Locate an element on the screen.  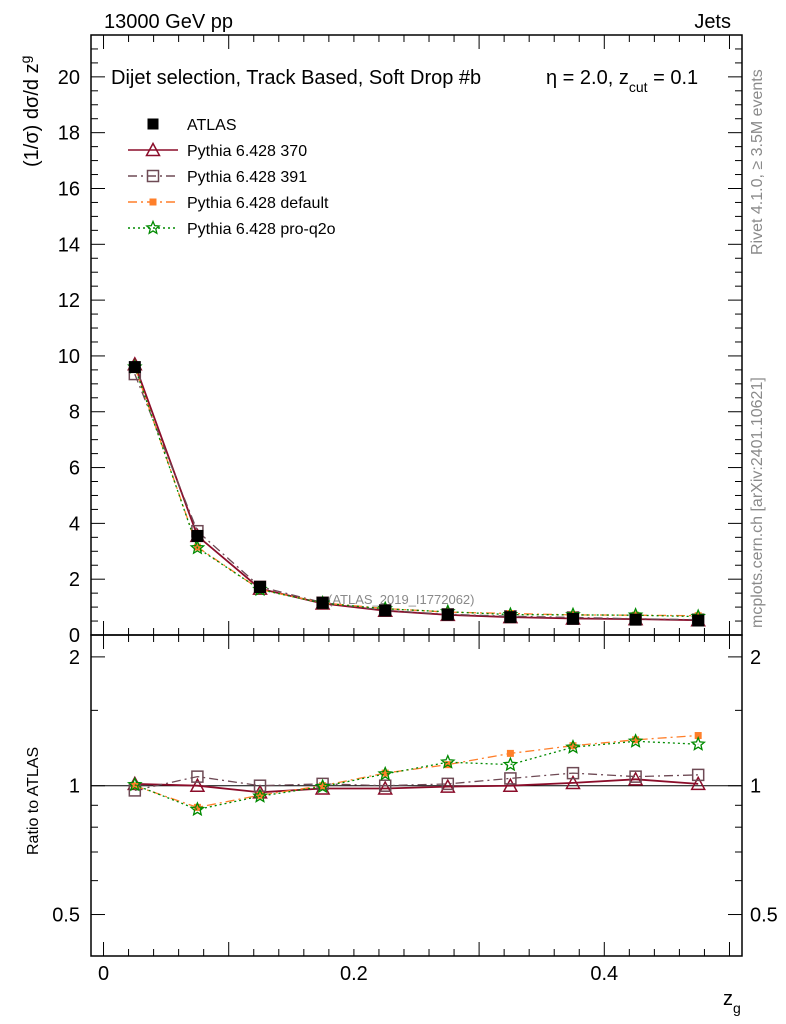
x-tick-label: 0 is located at coordinates (103, 974).